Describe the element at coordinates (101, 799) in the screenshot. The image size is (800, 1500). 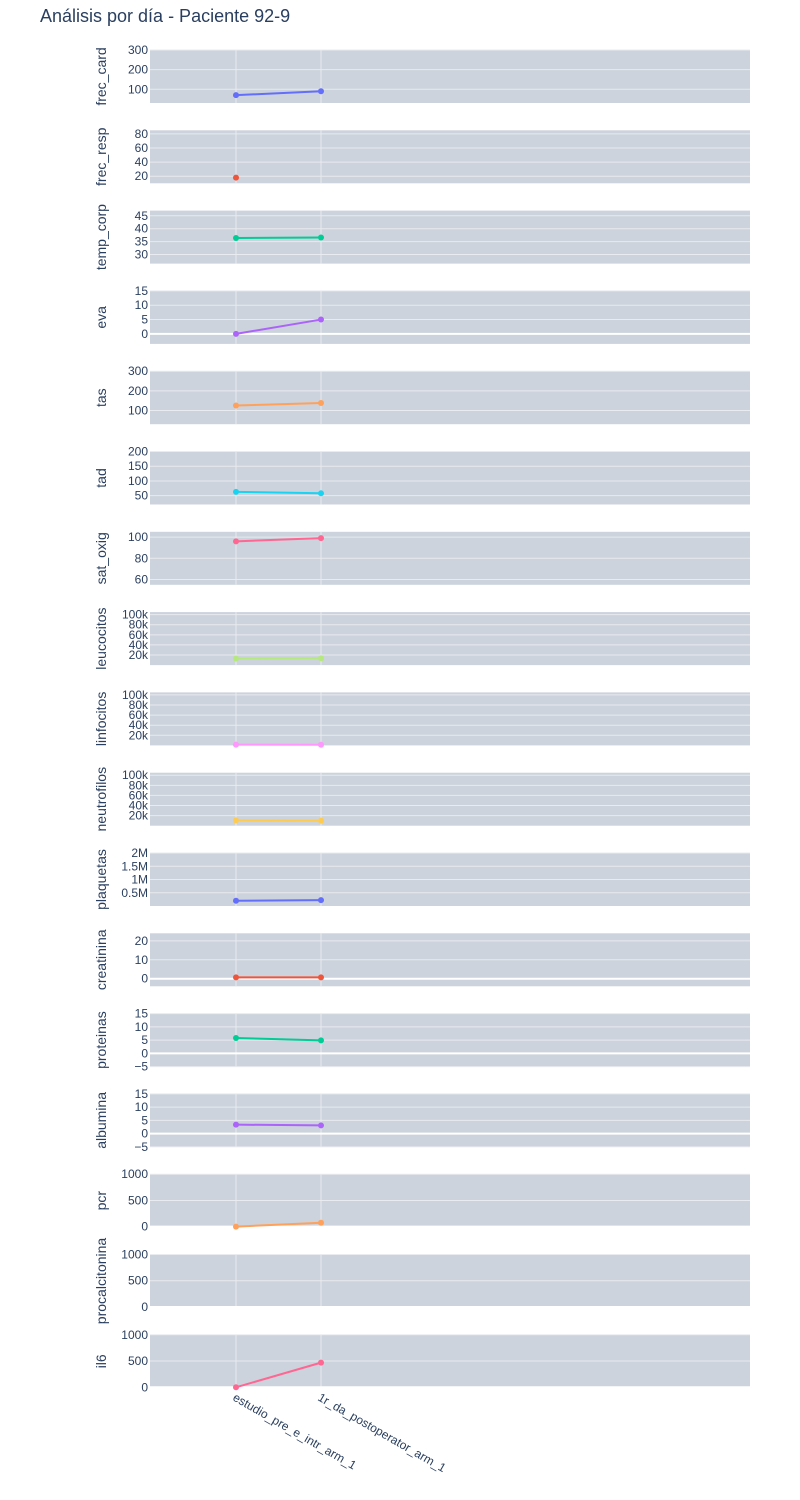
I see `y-axis-title: neutrofilos` at that location.